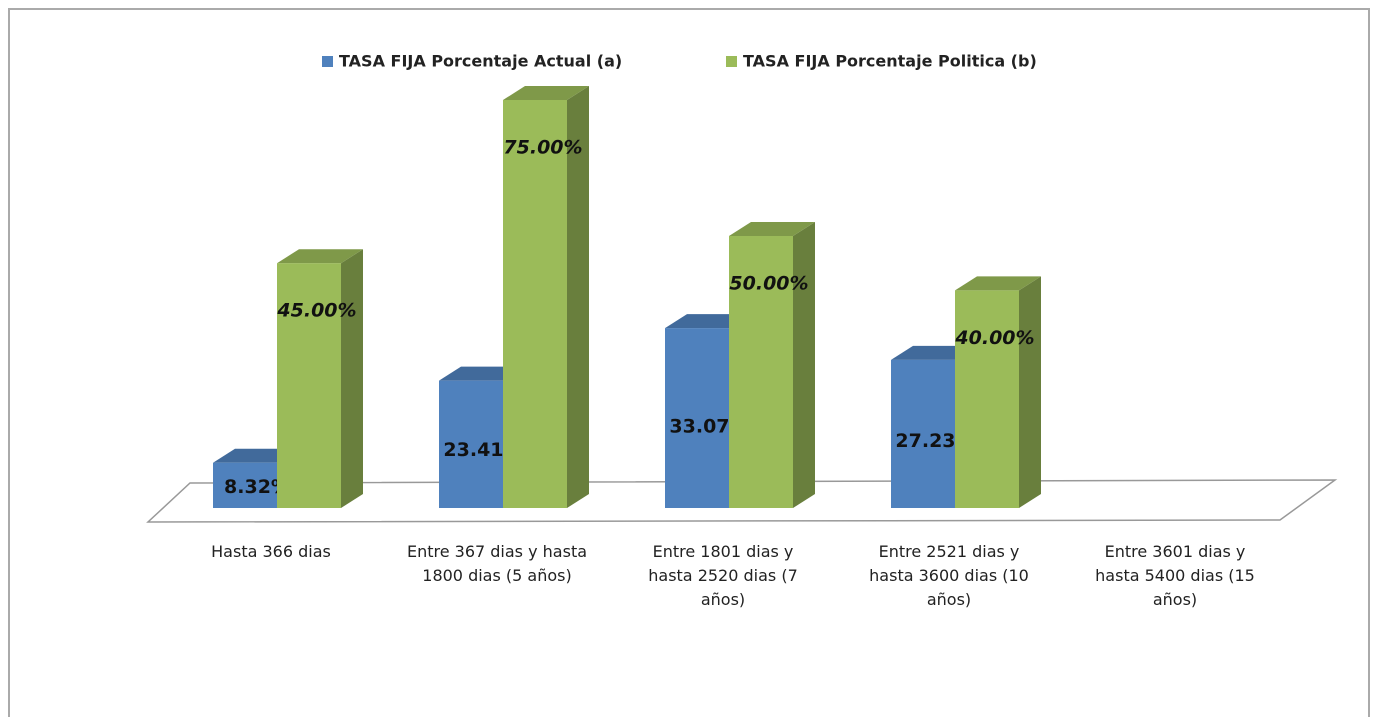 This screenshot has width=1377, height=717. What do you see at coordinates (768, 284) in the screenshot?
I see `data-label: 50.00%` at bounding box center [768, 284].